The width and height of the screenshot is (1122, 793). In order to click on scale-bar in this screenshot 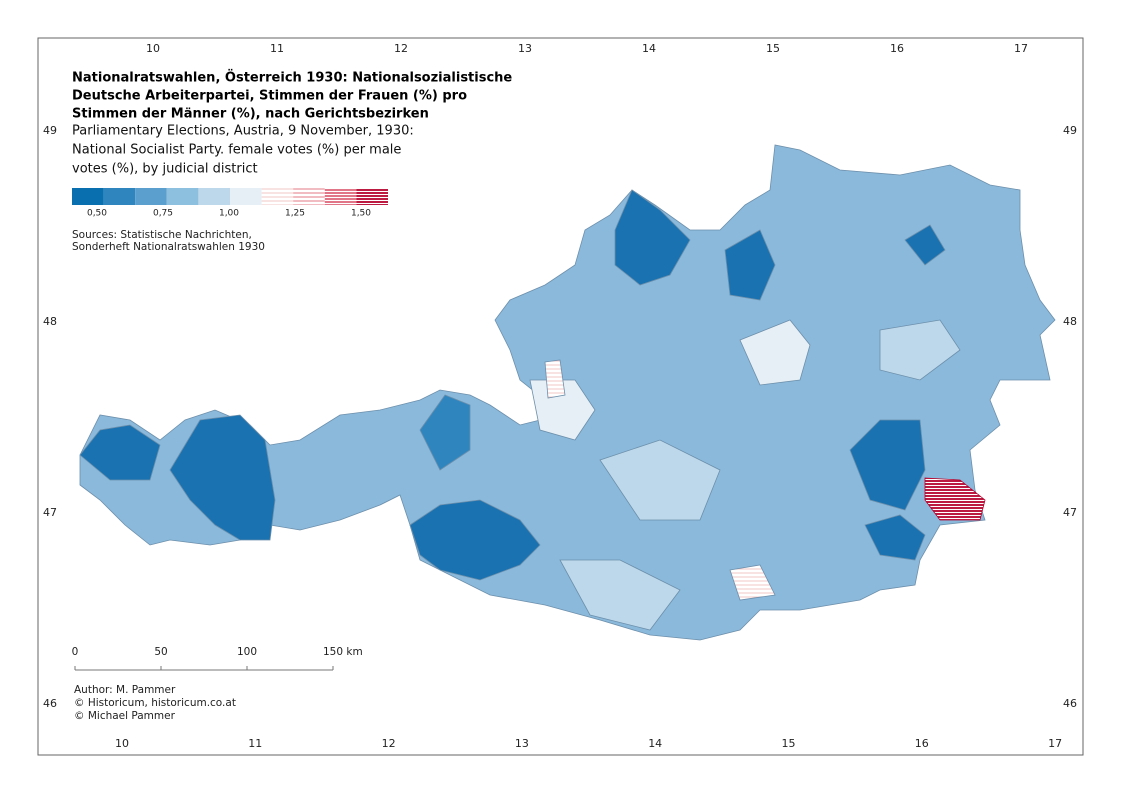, I will do `click(204, 668)`.